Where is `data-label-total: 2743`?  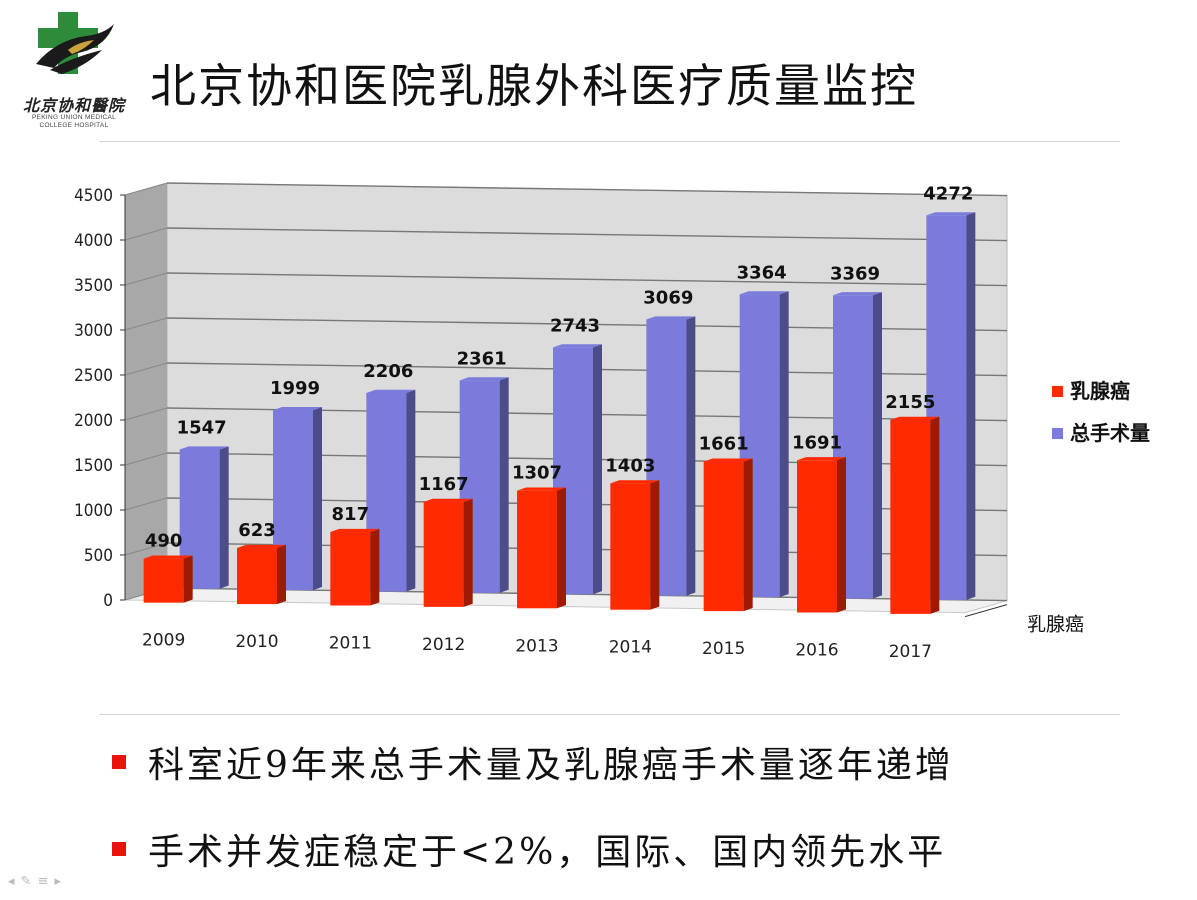
data-label-total: 2743 is located at coordinates (575, 325).